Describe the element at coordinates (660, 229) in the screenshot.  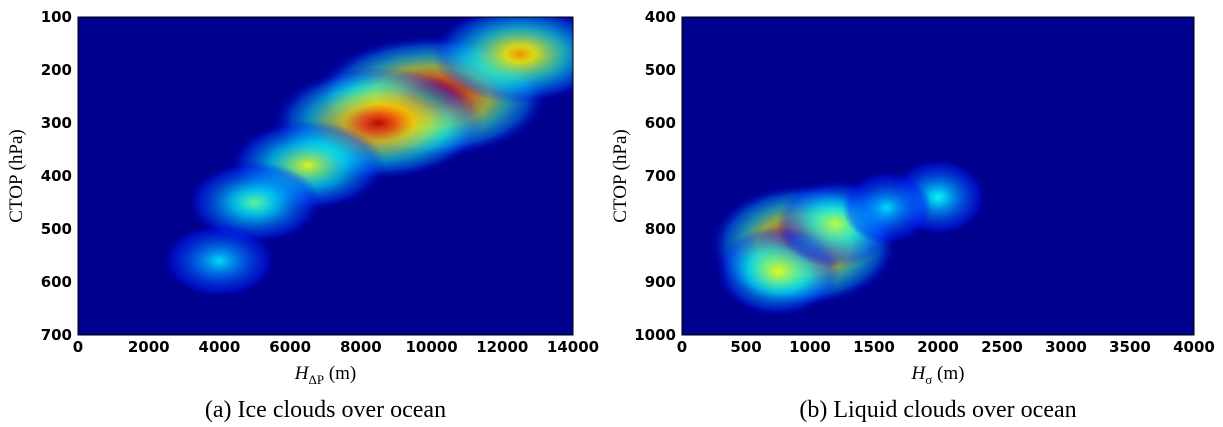
I see `y-tick-label: 800` at that location.